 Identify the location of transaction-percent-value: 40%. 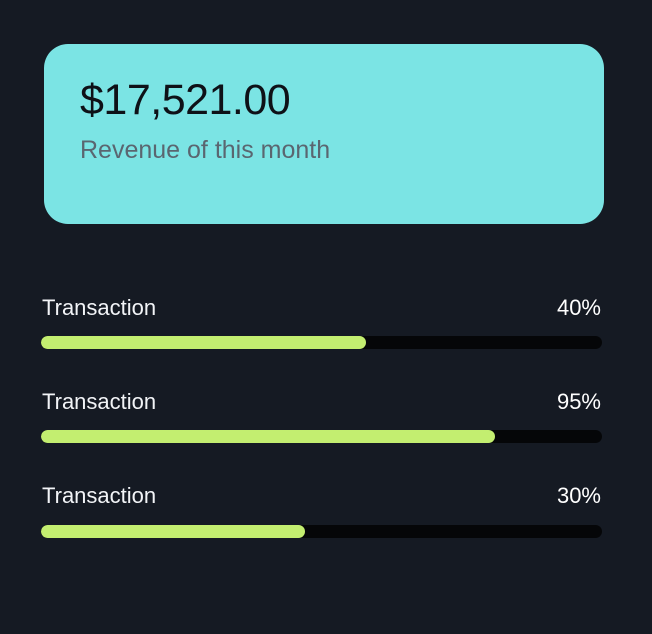
(578, 307).